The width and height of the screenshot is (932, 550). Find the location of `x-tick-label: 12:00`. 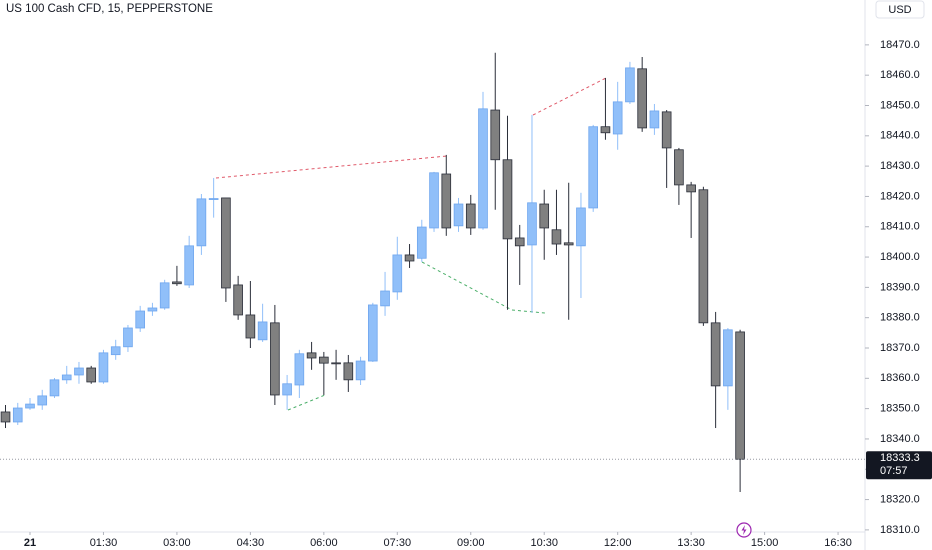

x-tick-label: 12:00 is located at coordinates (618, 543).